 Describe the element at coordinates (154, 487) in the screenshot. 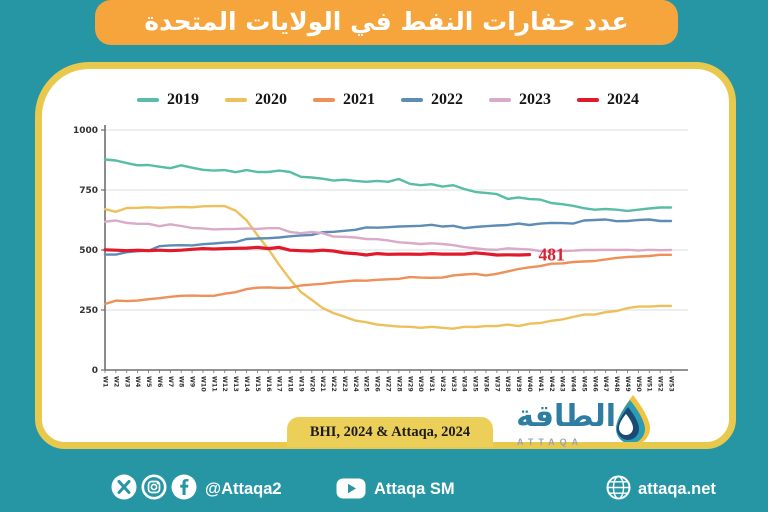

I see `instagram-icon` at that location.